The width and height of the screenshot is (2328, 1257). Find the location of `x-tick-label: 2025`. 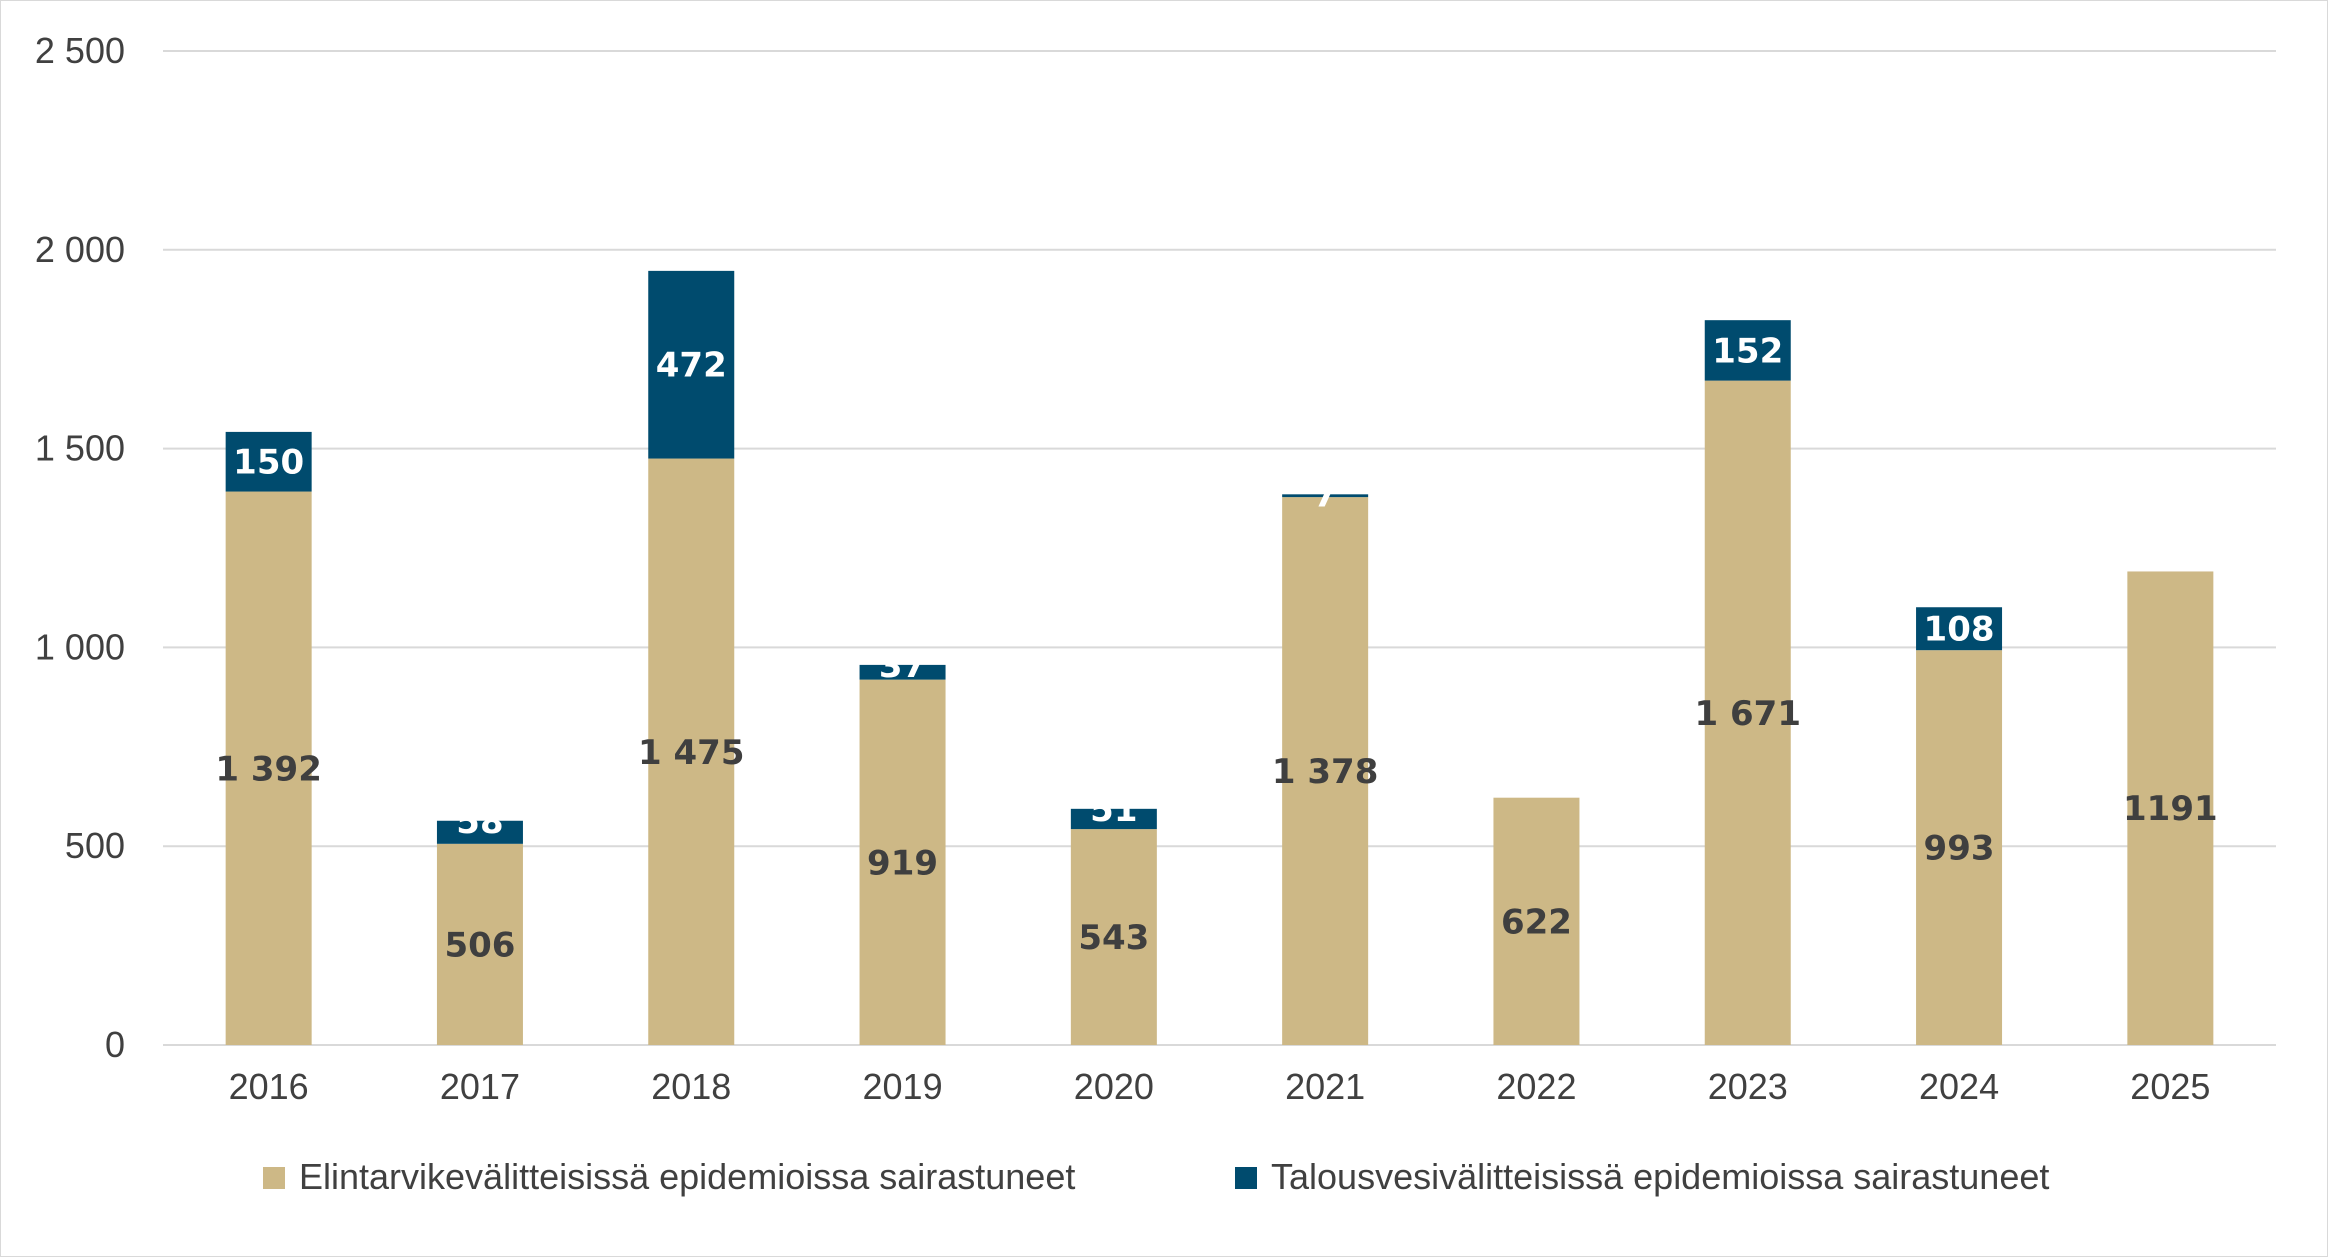

x-tick-label: 2025 is located at coordinates (2170, 1086).